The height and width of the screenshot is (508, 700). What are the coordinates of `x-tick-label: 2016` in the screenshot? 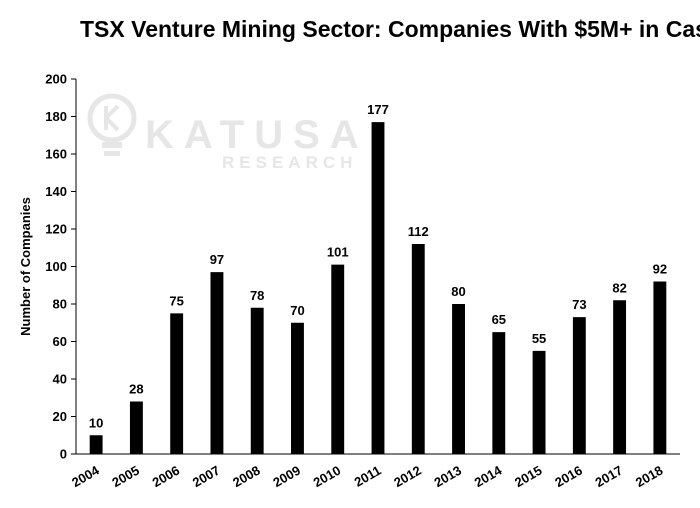 It's located at (568, 476).